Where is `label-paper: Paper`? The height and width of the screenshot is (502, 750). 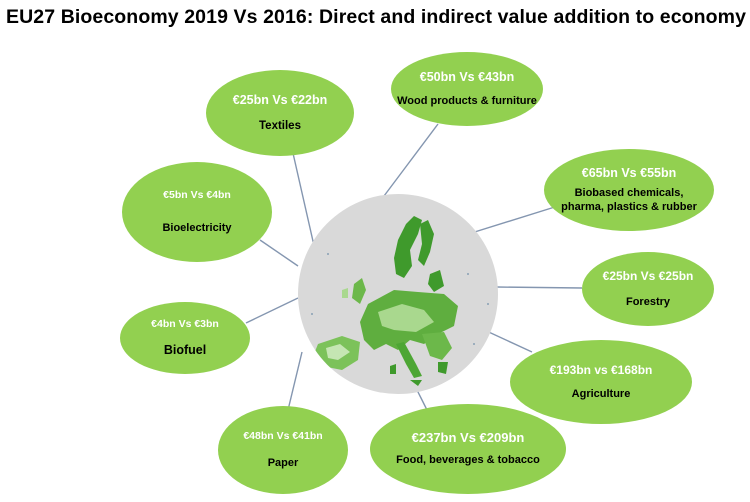 label-paper: Paper is located at coordinates (283, 462).